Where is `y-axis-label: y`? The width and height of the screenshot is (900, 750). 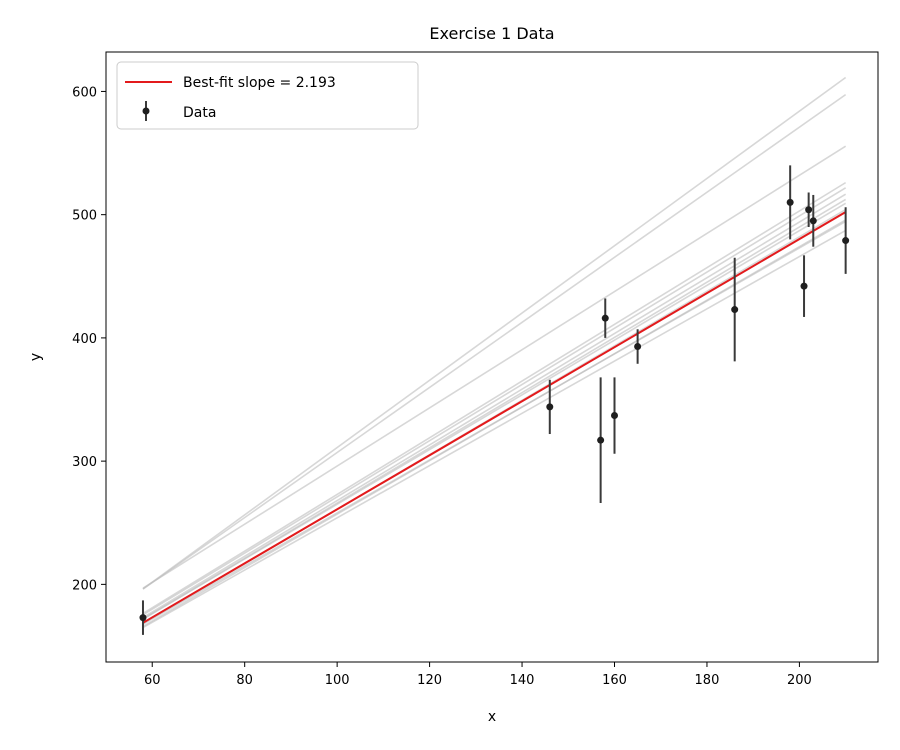 y-axis-label: y is located at coordinates (36, 357).